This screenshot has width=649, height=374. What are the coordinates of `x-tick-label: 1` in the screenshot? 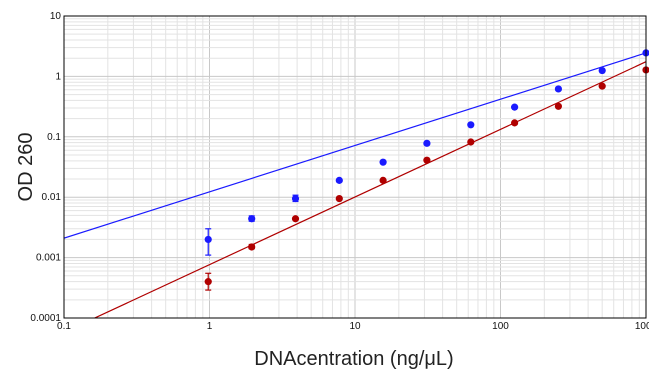 It's located at (210, 326).